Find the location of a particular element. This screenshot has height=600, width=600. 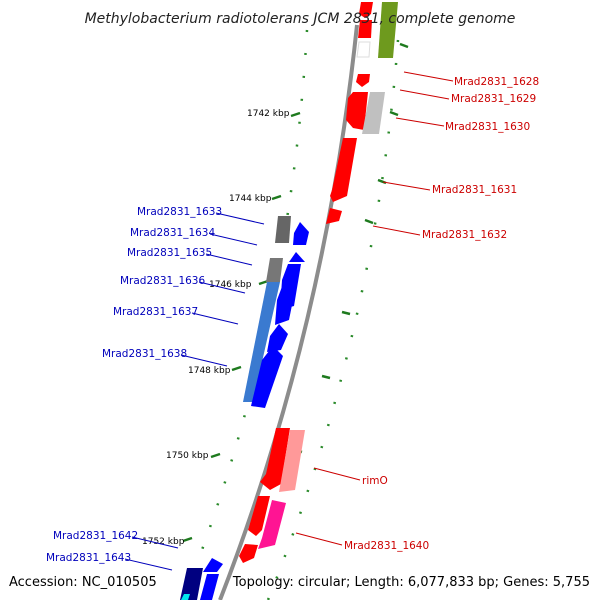

gene-label-mrad2831-1636: Mrad2831_1636 is located at coordinates (162, 281).